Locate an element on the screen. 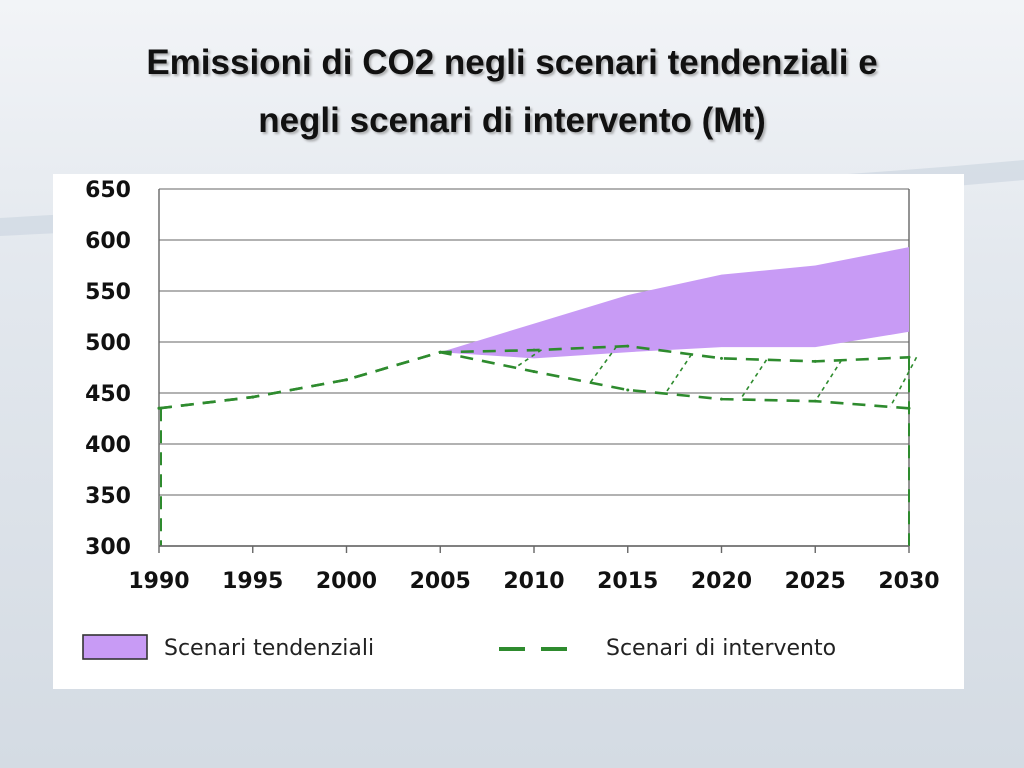 This screenshot has height=768, width=1024. y-tick-label-450: 450 is located at coordinates (108, 394).